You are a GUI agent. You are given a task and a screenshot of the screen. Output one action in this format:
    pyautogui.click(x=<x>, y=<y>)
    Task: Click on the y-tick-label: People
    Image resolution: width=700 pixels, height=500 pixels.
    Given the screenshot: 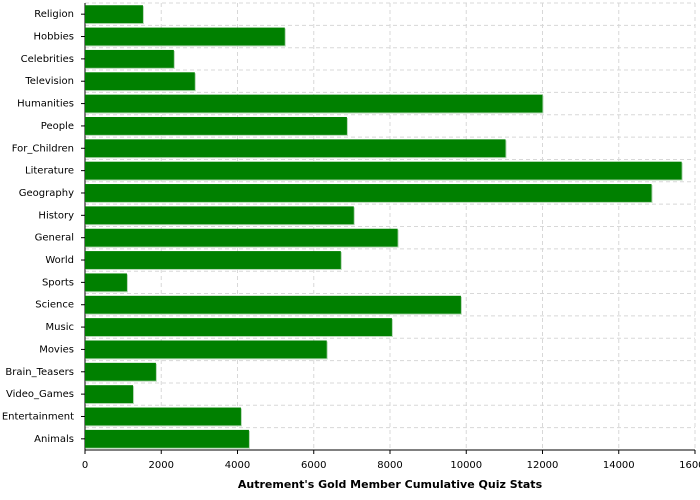 What is the action you would take?
    pyautogui.click(x=57, y=126)
    